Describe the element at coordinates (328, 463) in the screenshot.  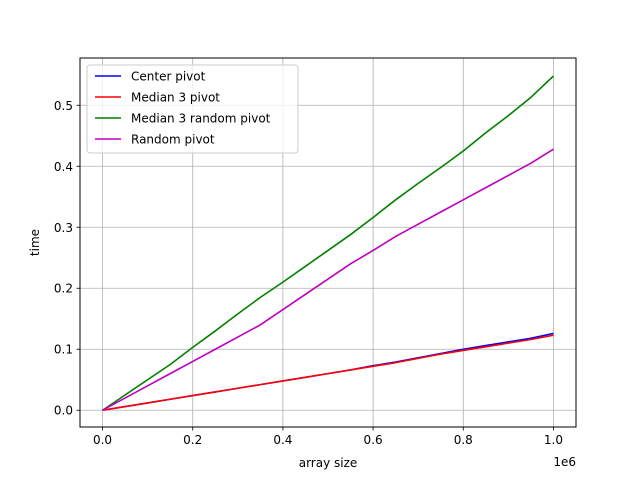
I see `x-axis-label: array size` at that location.